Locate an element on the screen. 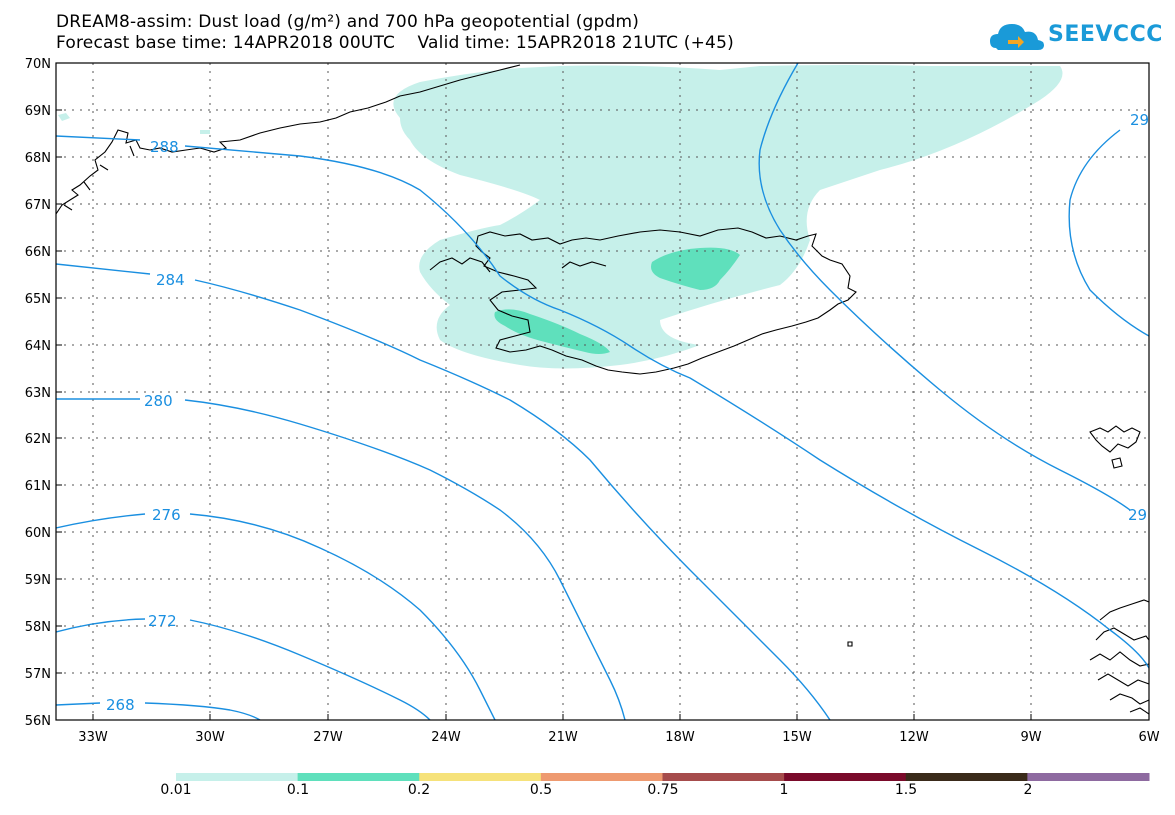  lon-label: 21W is located at coordinates (563, 737).